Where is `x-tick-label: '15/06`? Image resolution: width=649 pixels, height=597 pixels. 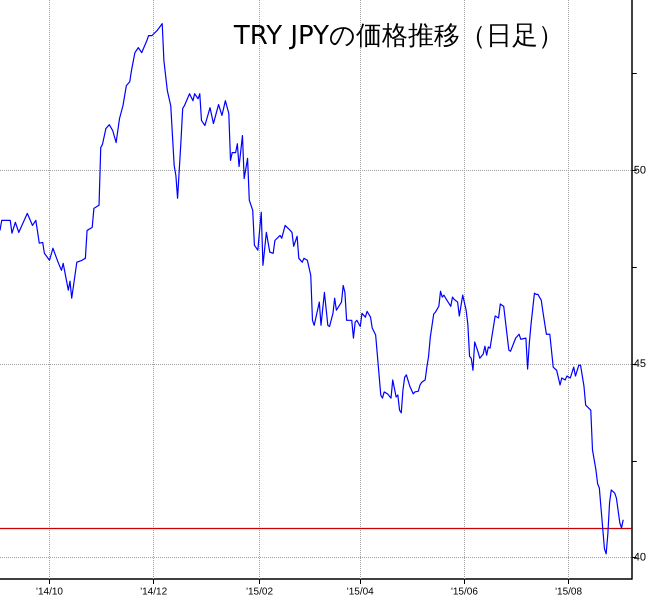
x-tick-label: '15/06 is located at coordinates (464, 591).